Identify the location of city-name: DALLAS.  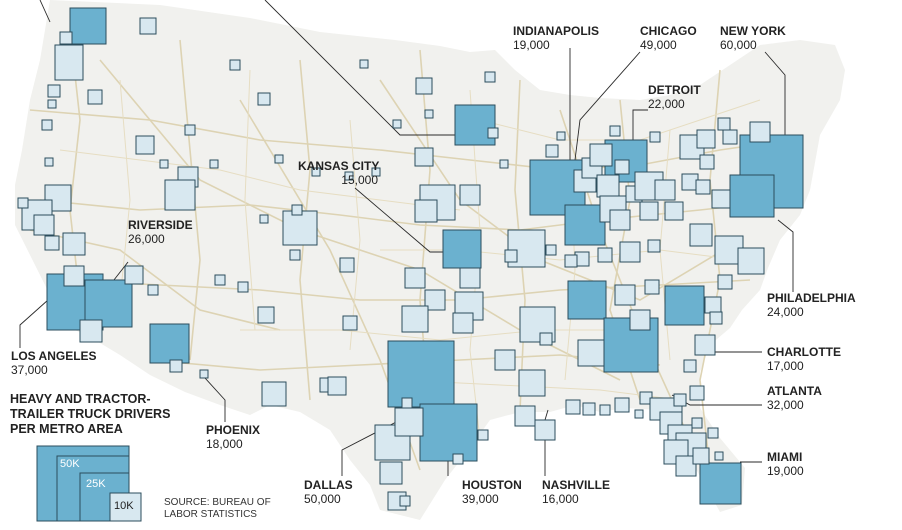
(328, 485).